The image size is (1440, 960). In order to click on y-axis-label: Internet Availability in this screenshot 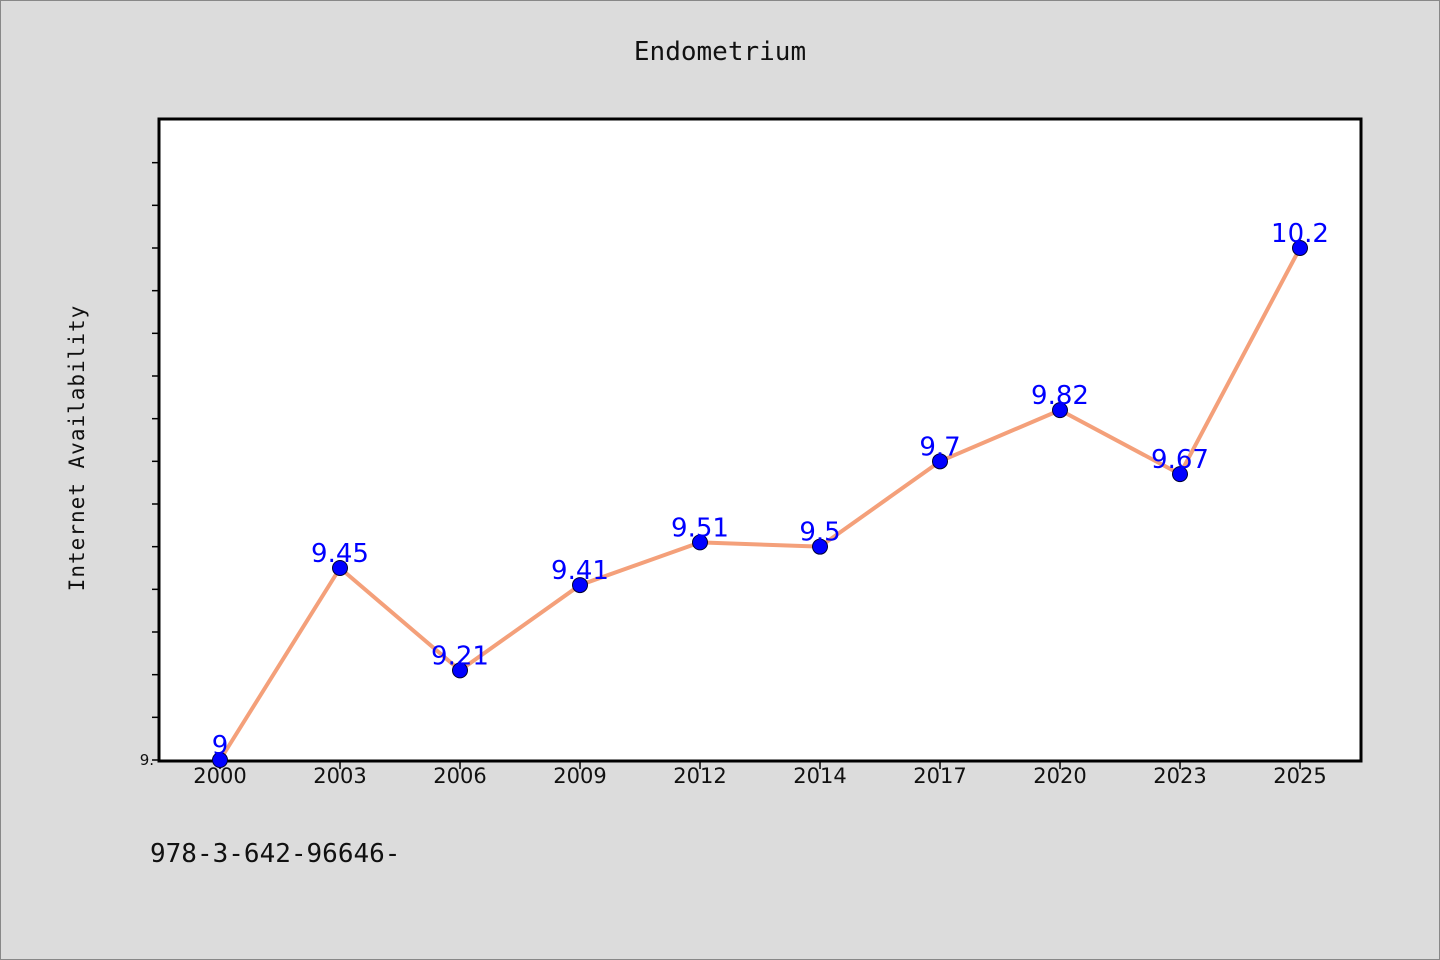, I will do `click(77, 448)`.